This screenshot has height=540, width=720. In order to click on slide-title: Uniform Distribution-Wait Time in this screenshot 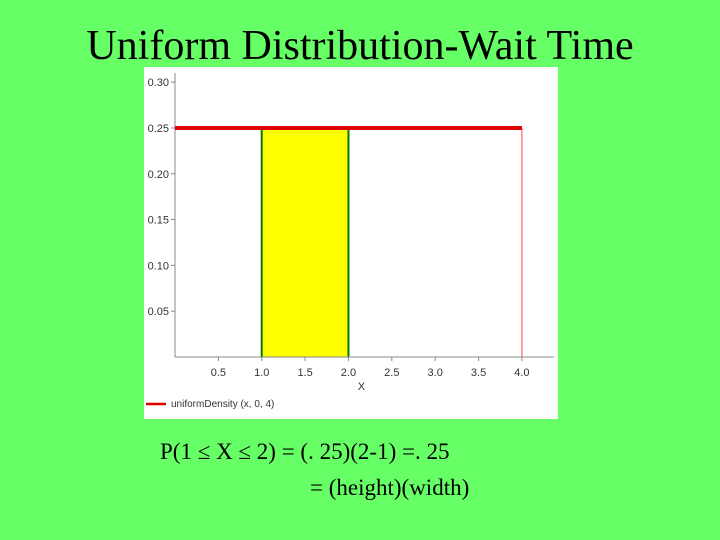, I will do `click(360, 46)`.